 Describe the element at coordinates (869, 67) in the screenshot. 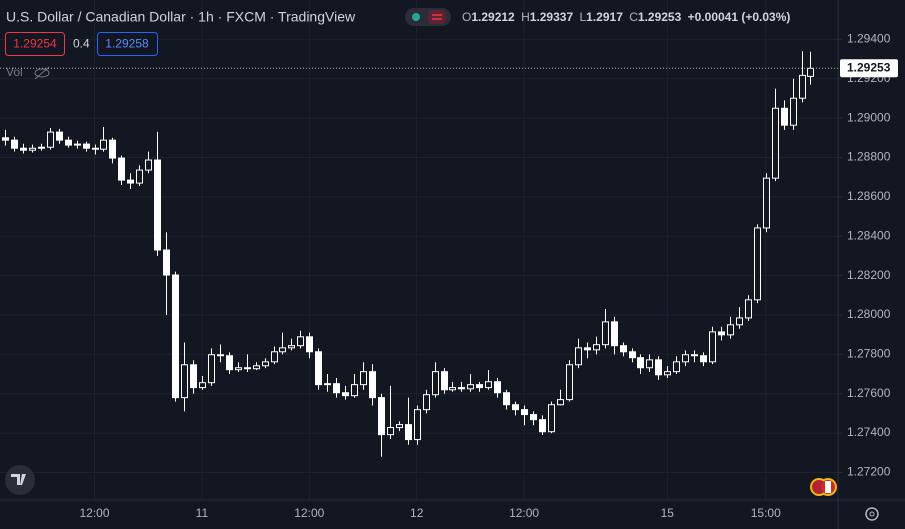

I see `last-price-label: 1.29253` at that location.